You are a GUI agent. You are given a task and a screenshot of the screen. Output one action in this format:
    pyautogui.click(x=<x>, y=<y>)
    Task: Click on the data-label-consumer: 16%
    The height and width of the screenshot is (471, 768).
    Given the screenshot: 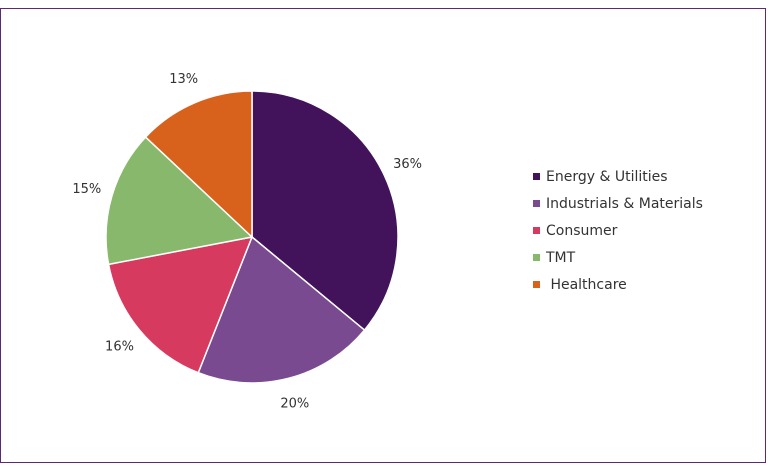 What is the action you would take?
    pyautogui.click(x=119, y=347)
    